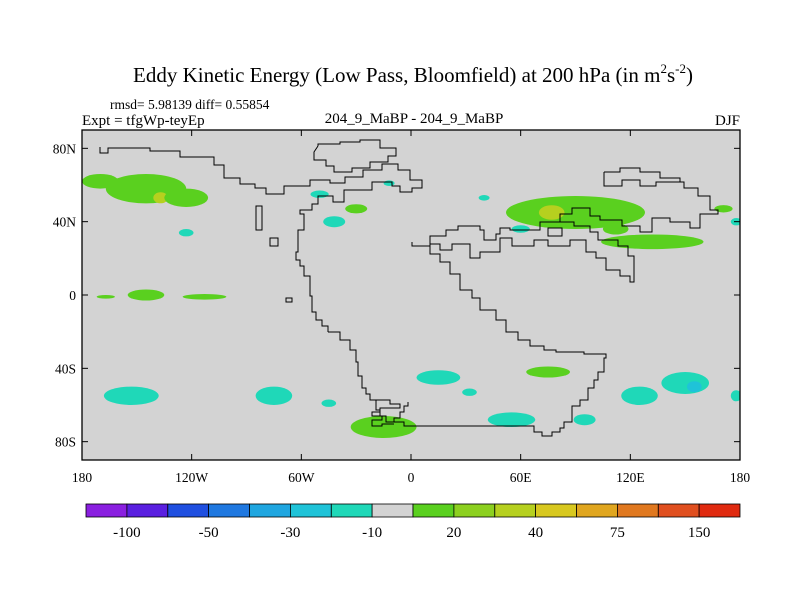 The height and width of the screenshot is (605, 800). Describe the element at coordinates (65, 442) in the screenshot. I see `y-tick-label: 80S` at that location.